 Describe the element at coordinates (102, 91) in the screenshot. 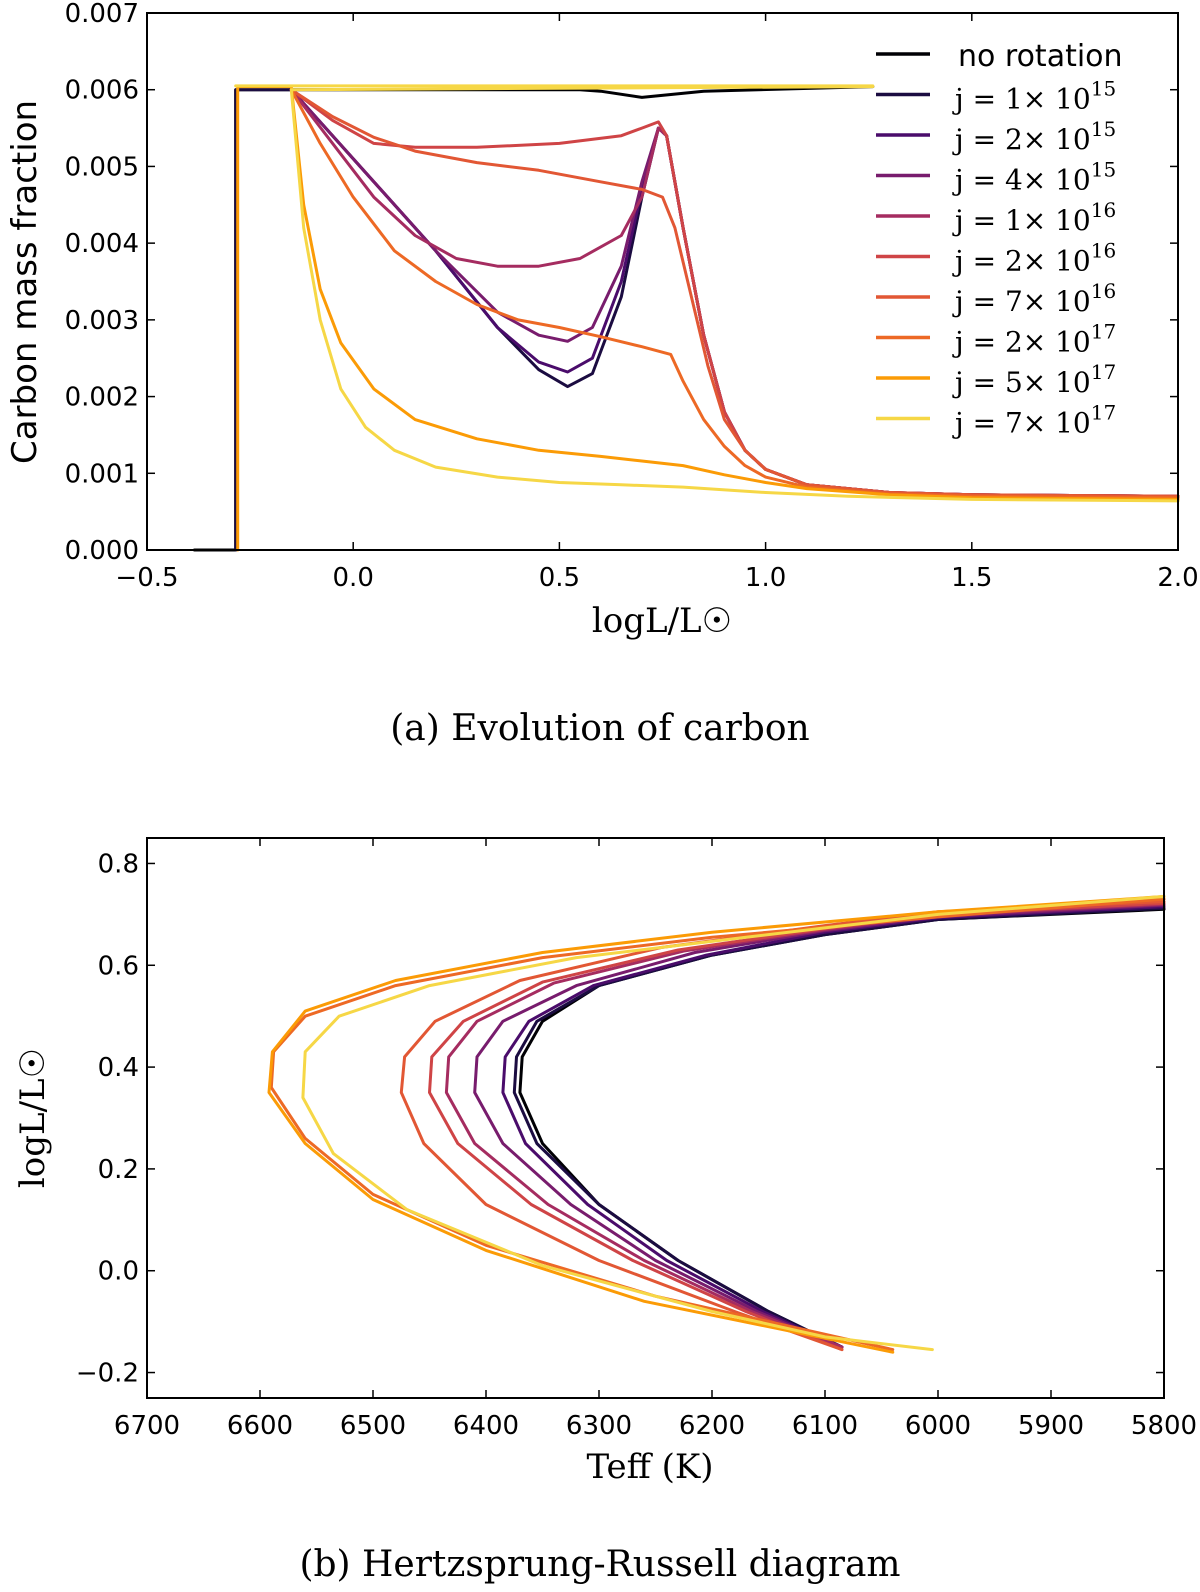

I see `carbon-y-tick-label: 0.006` at that location.